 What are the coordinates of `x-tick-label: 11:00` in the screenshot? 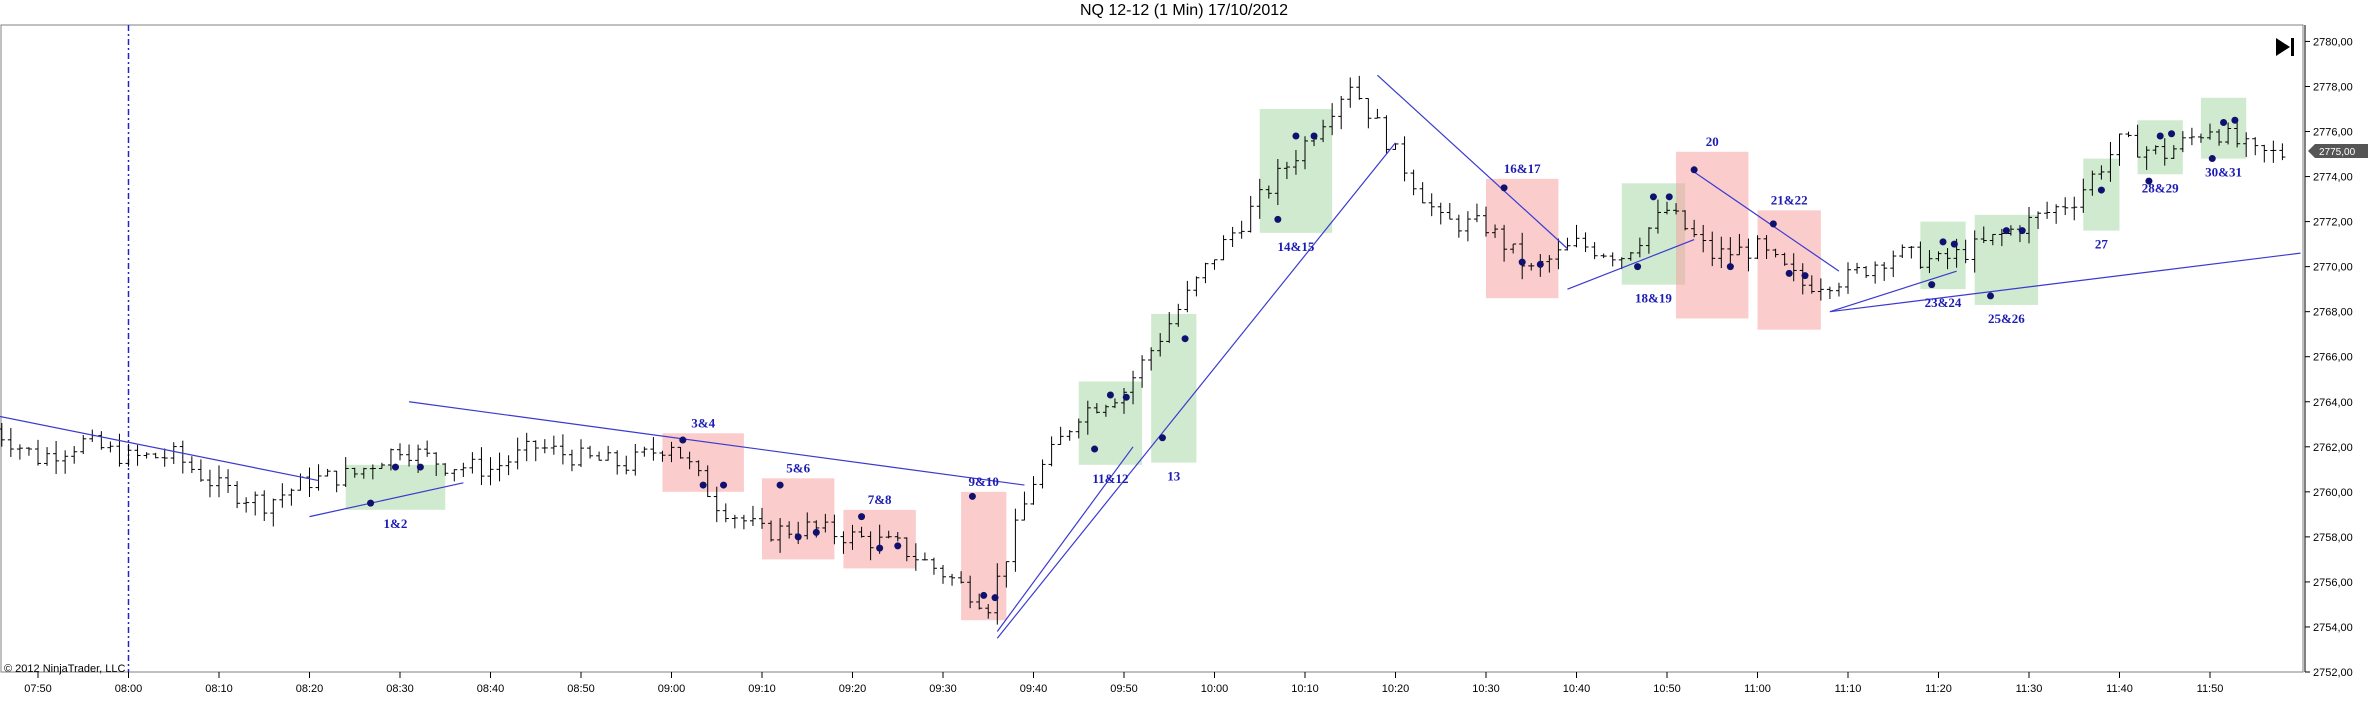 It's located at (1757, 689).